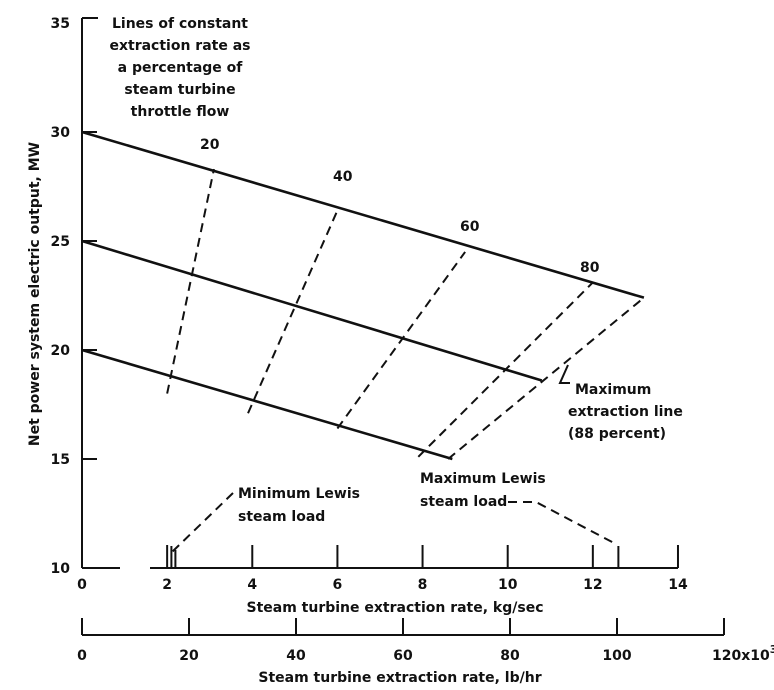 The width and height of the screenshot is (774, 690). Describe the element at coordinates (617, 434) in the screenshot. I see `note-line: (88 percent)` at that location.